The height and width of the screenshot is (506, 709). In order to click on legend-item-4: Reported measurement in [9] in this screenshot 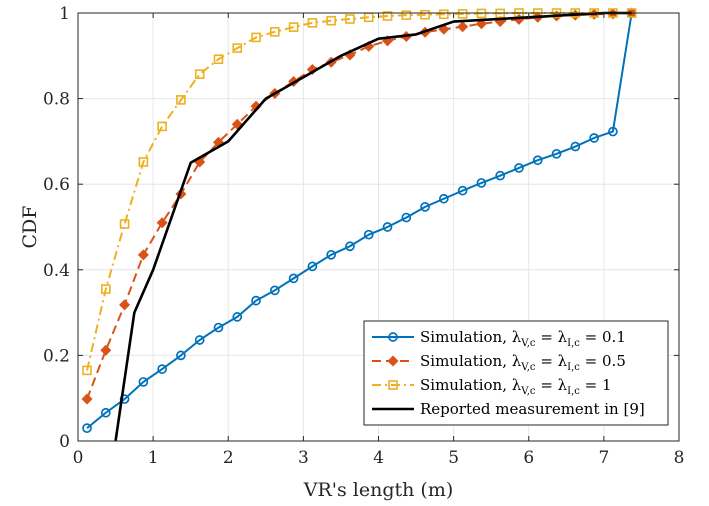, I will do `click(508, 409)`.